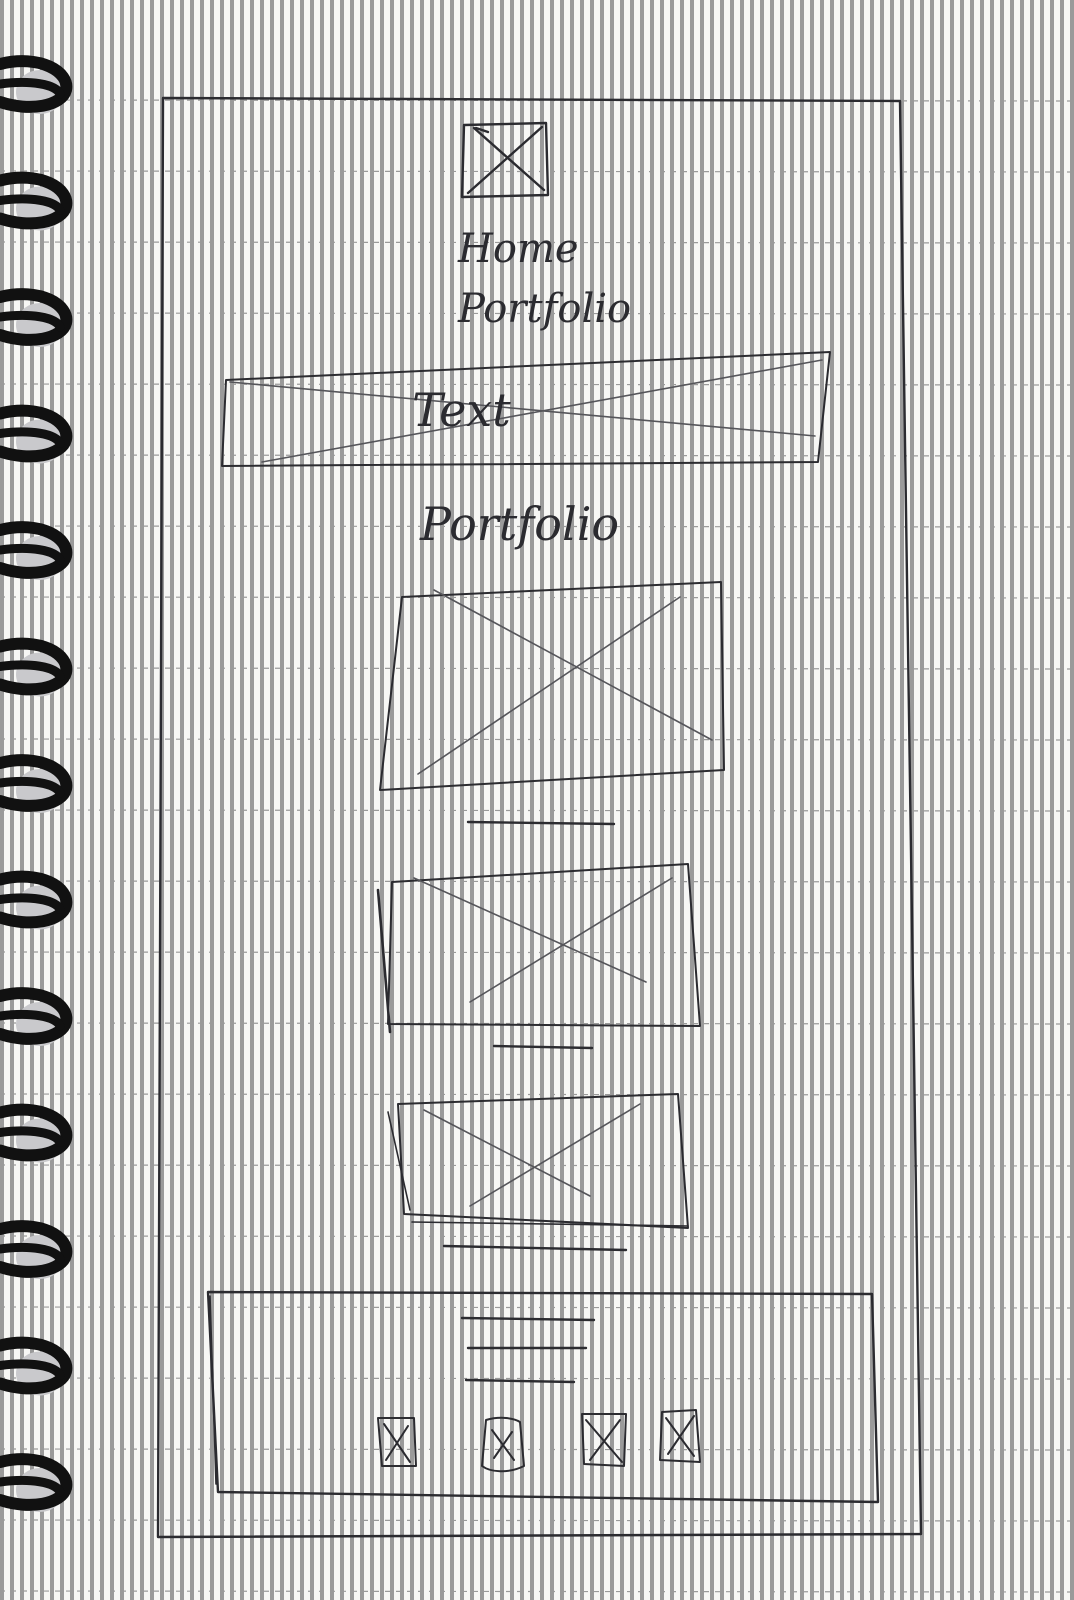 The image size is (1074, 1600). Describe the element at coordinates (505, 160) in the screenshot. I see `logo-placeholder-icon` at that location.